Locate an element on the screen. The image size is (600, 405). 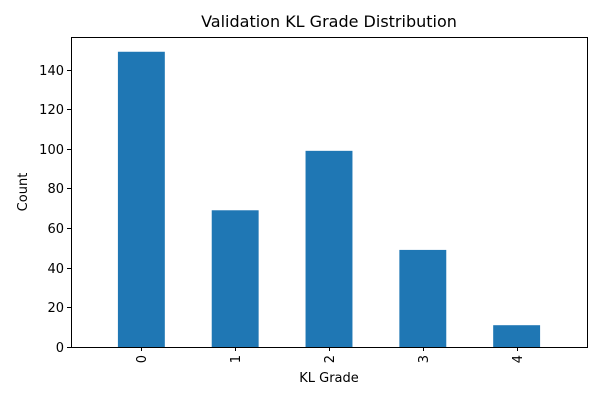
x-tick-label: 4 is located at coordinates (518, 359).